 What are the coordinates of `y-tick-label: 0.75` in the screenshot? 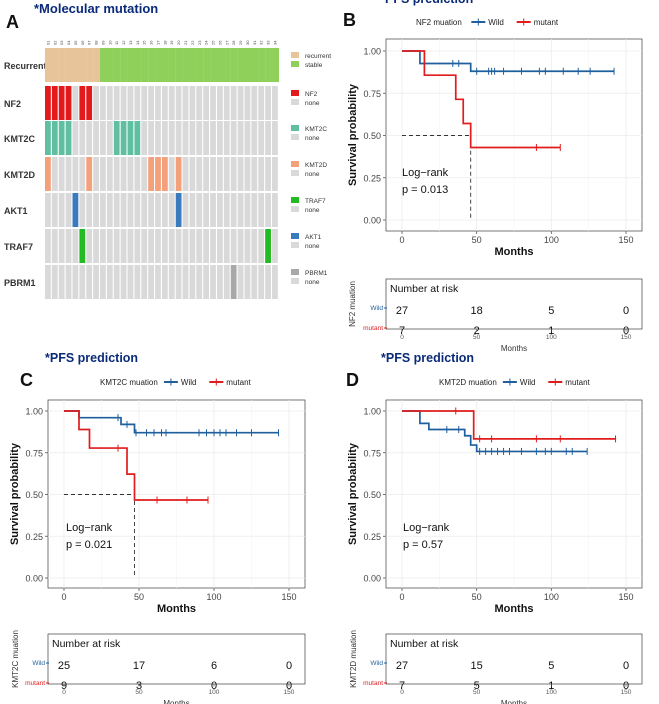 It's located at (372, 453).